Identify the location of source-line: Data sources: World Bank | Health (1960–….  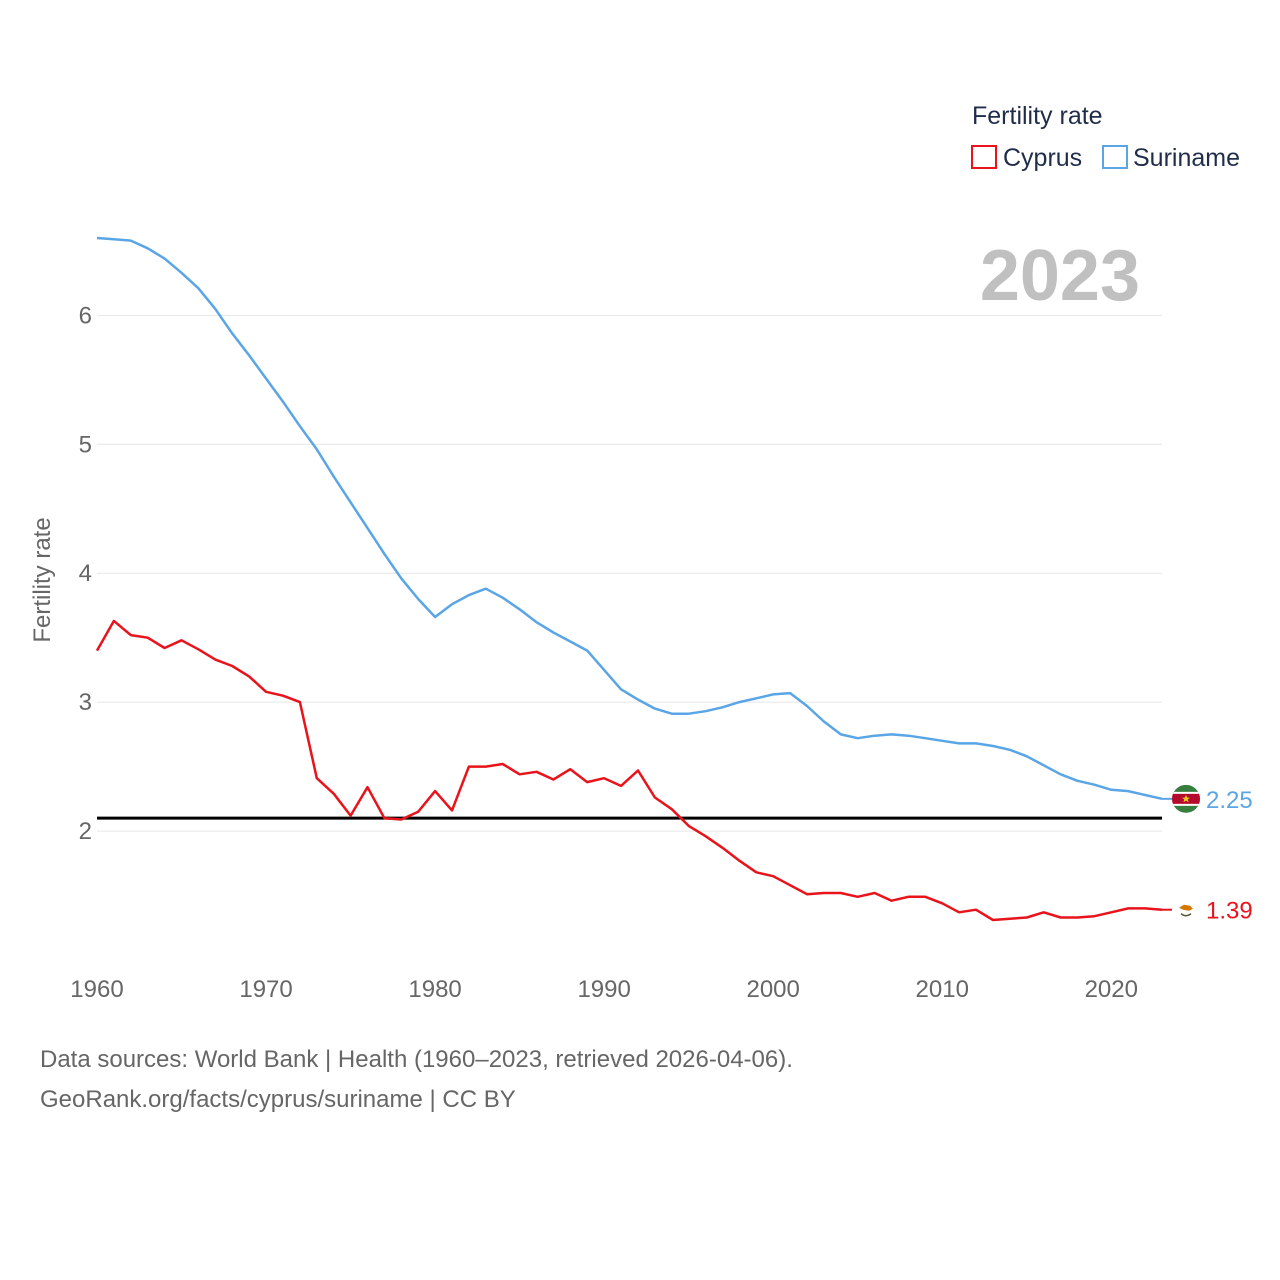
(416, 1059).